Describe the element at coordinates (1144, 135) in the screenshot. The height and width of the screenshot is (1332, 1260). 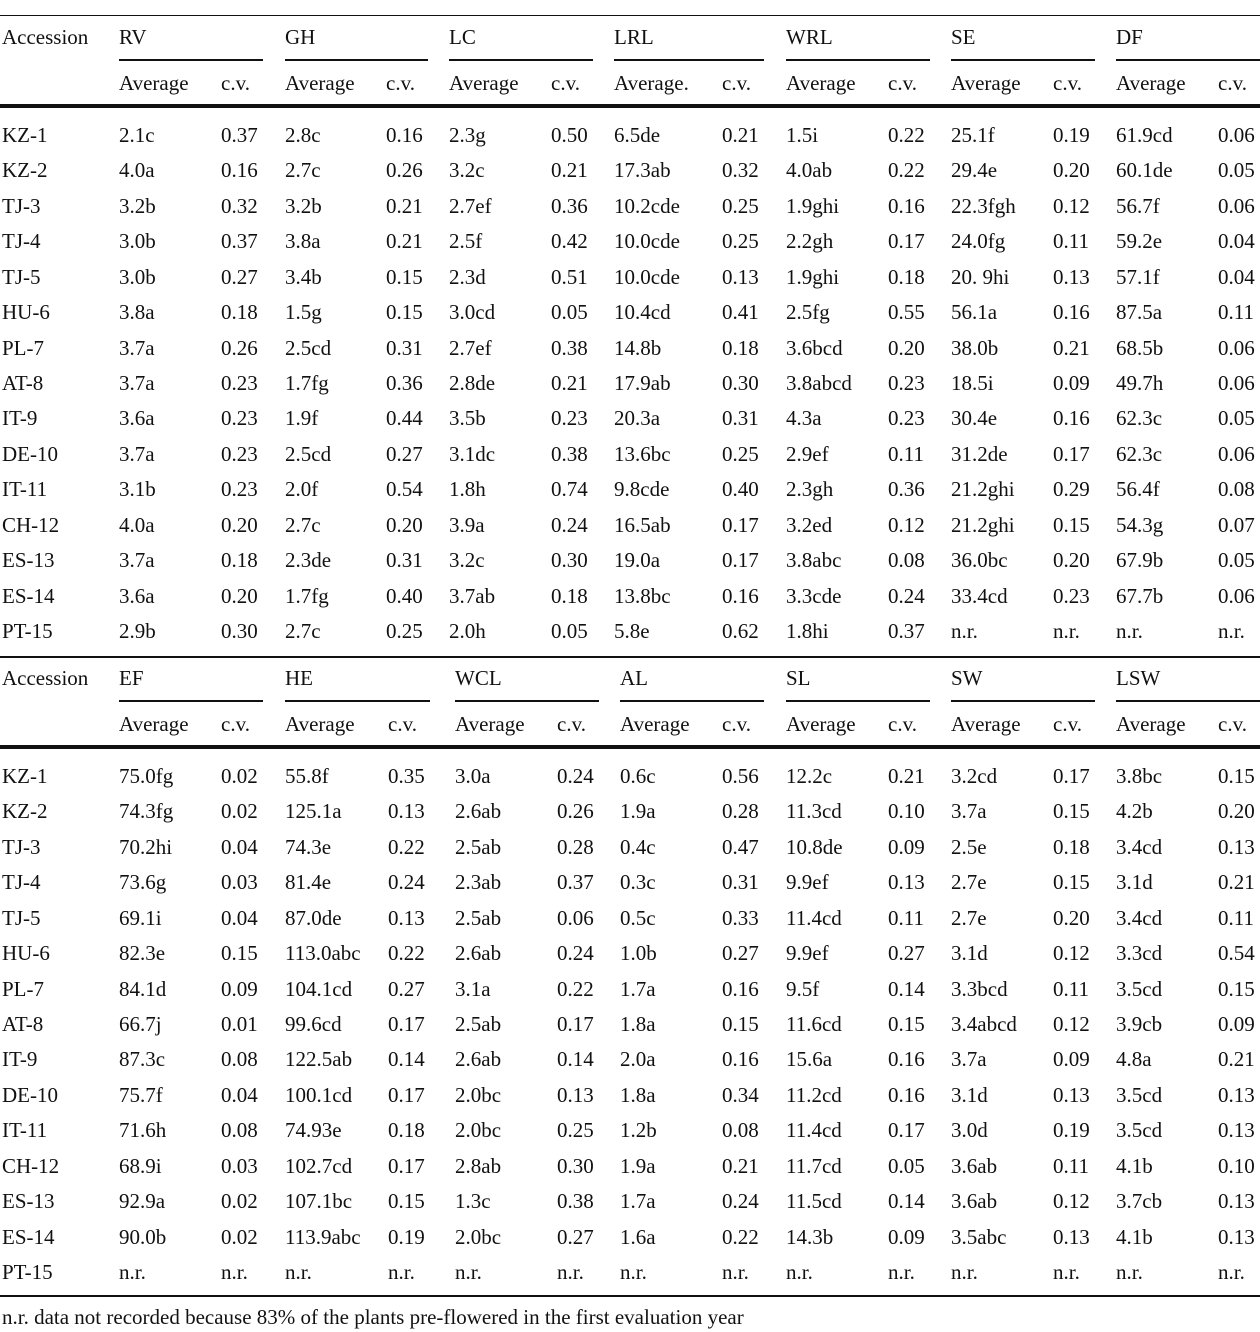
I see `cell: 61.9cd` at that location.